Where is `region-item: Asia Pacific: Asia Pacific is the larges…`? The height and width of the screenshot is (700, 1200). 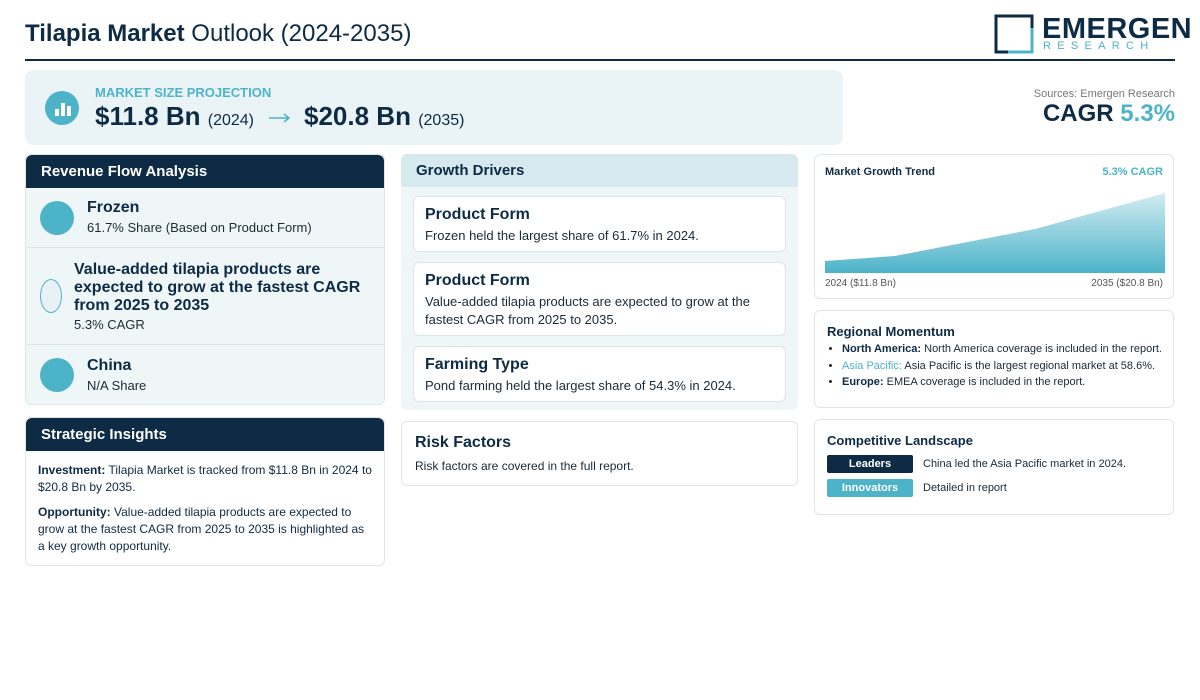
region-item: Asia Pacific: Asia Pacific is the larges… is located at coordinates (1002, 366).